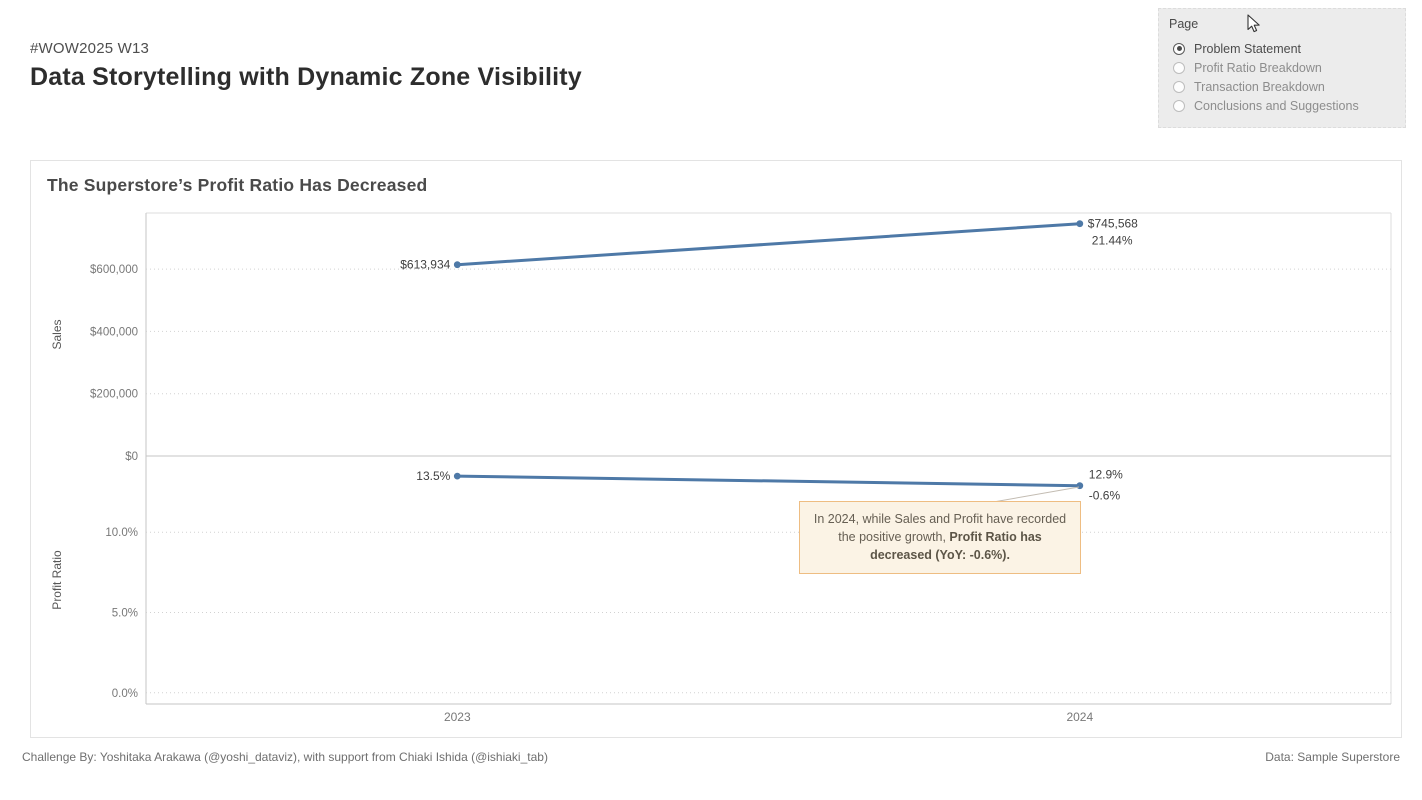 This screenshot has height=800, width=1422. Describe the element at coordinates (114, 270) in the screenshot. I see `y-tick-label: $600,000` at that location.